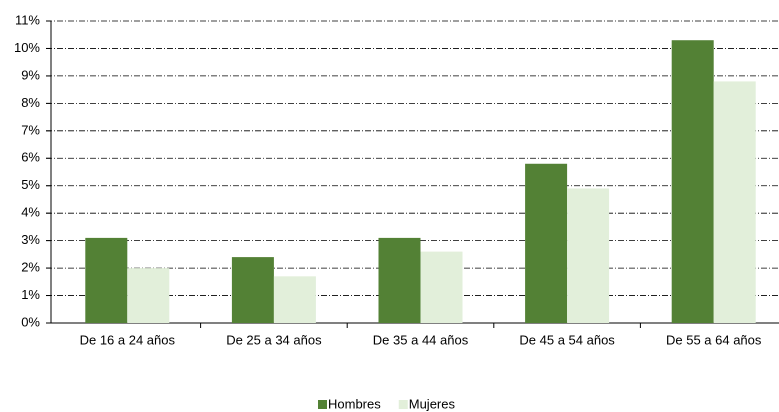 The height and width of the screenshot is (412, 779). I want to click on y-tick-label: 2%, so click(30, 267).